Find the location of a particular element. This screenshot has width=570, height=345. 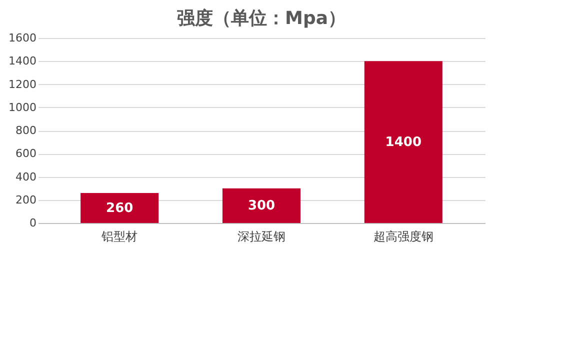

chart-title: 强度（单位：Mpa） is located at coordinates (261, 18).